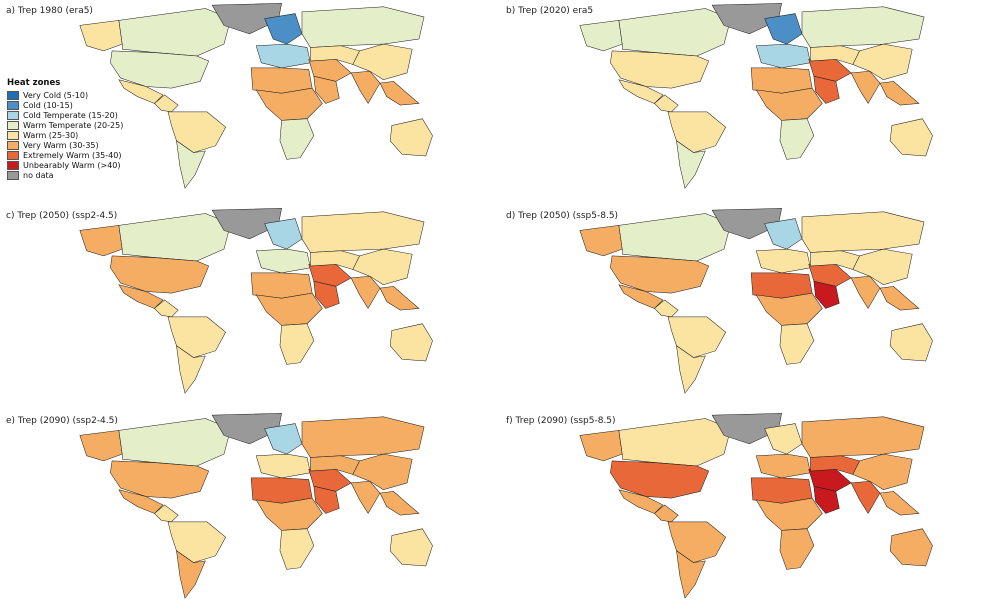 The height and width of the screenshot is (611, 1000). I want to click on legend-label: Cold Temperate (15-20), so click(70, 115).